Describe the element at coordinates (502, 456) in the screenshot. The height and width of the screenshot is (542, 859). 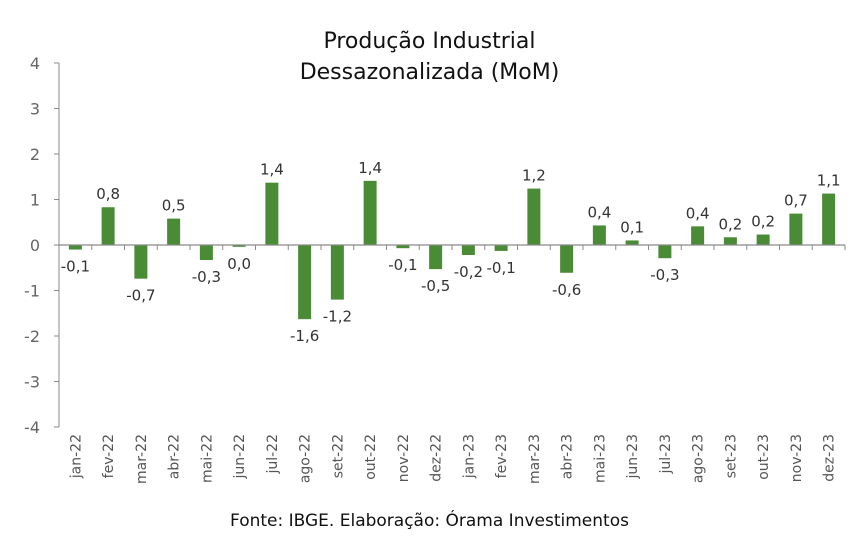
I see `x-tick-label: fev-23` at that location.